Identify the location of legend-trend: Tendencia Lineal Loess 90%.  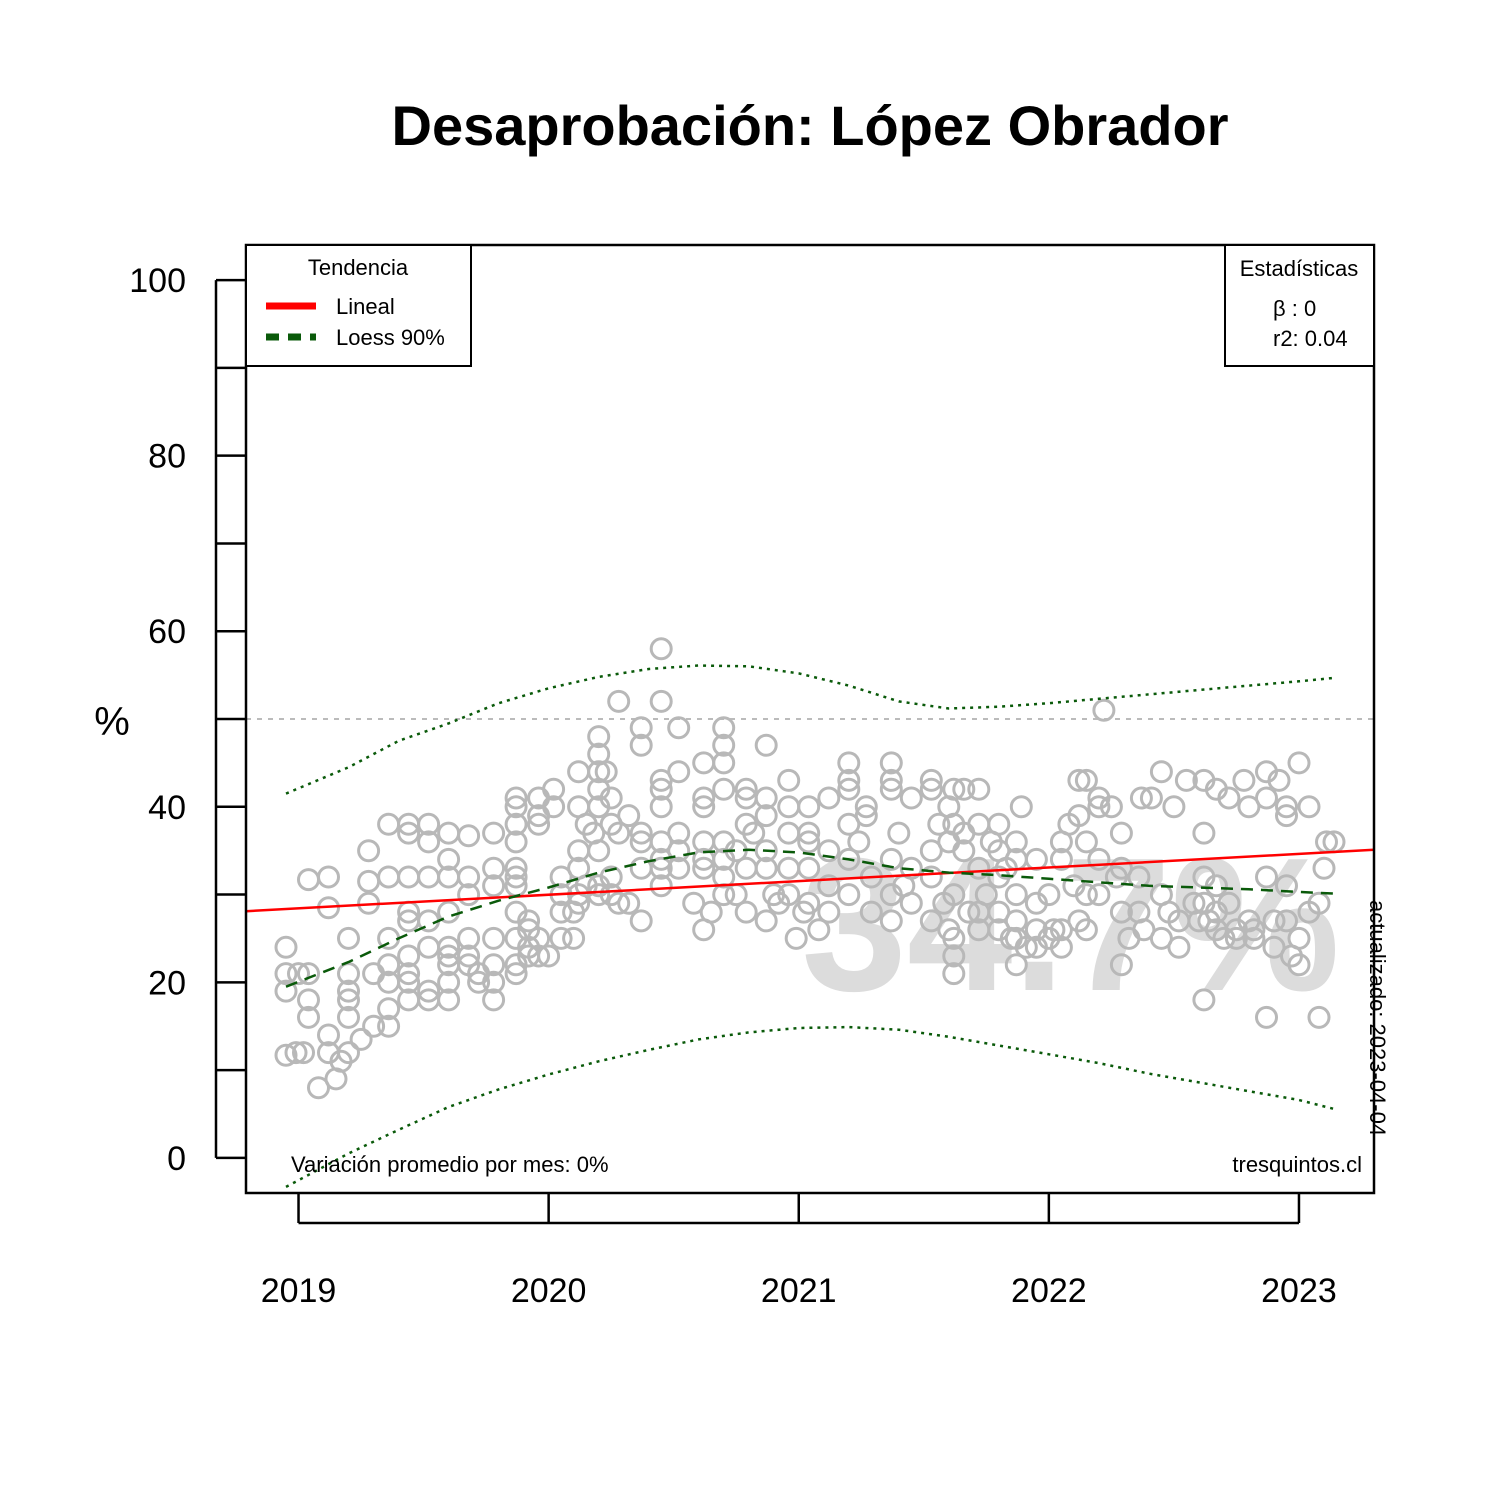
(358, 305).